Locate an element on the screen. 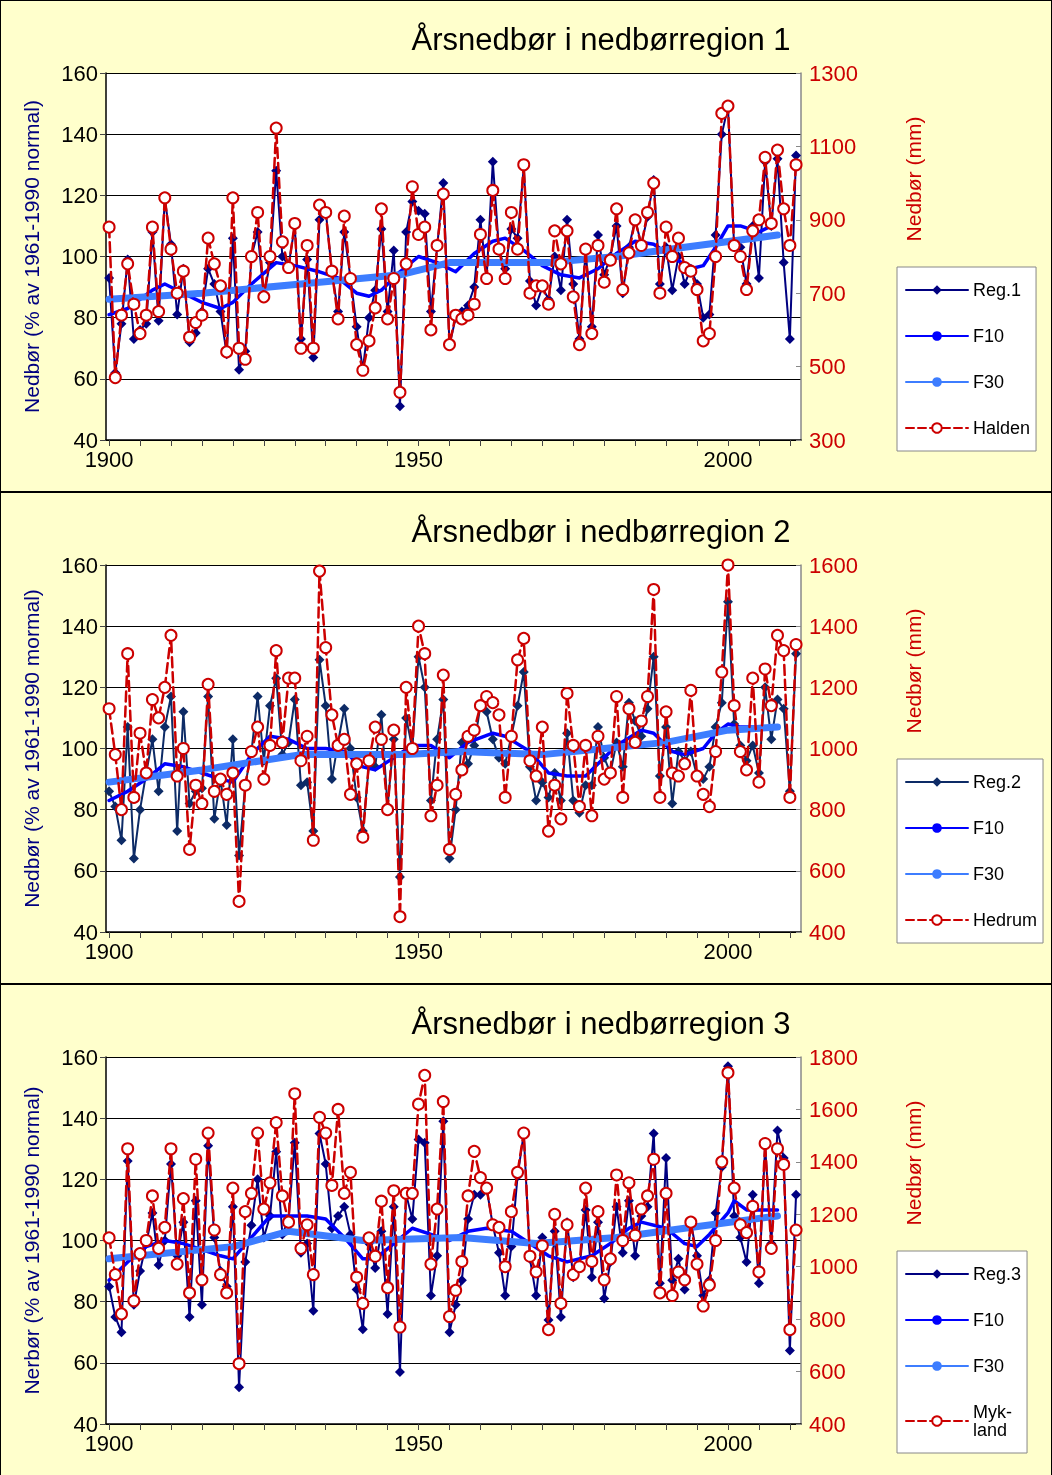 Image resolution: width=1052 pixels, height=1475 pixels. legend-label: Halden is located at coordinates (1002, 428).